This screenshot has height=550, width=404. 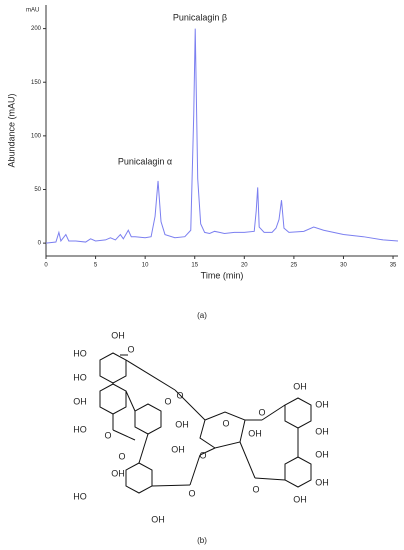 What do you see at coordinates (343, 266) in the screenshot?
I see `x-tick-label: 30` at bounding box center [343, 266].